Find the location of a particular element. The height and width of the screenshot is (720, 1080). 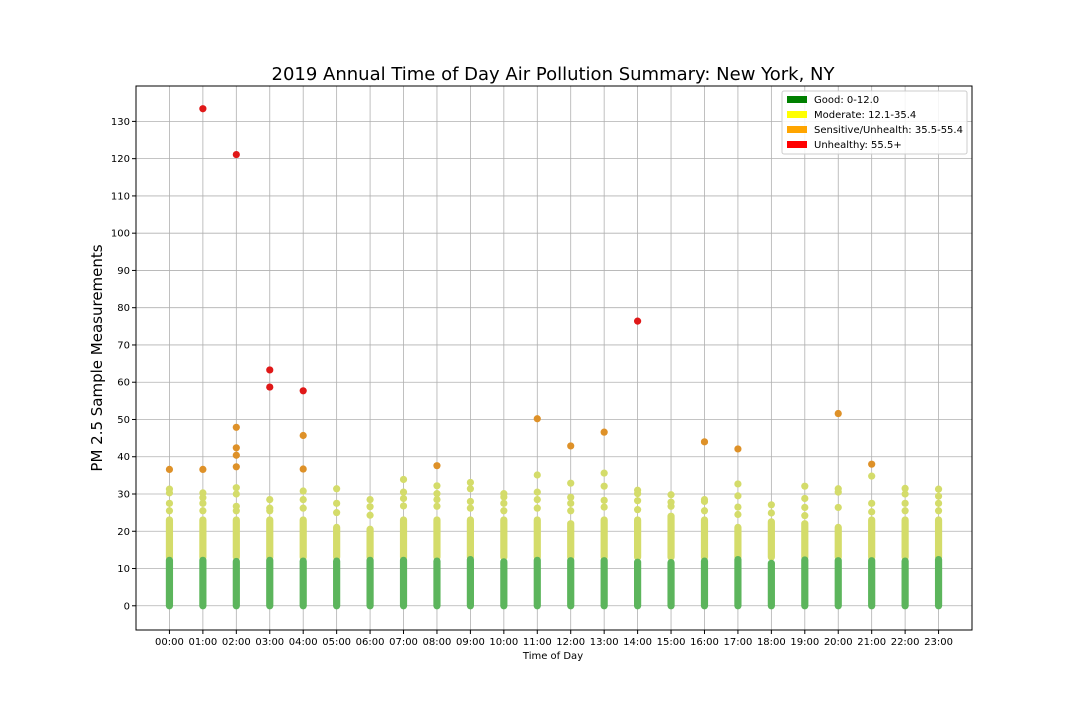

y-axis-ticks: 0 10 20 30 40 50 60 70 80 90 100 110 120 130 is located at coordinates (123, 364).